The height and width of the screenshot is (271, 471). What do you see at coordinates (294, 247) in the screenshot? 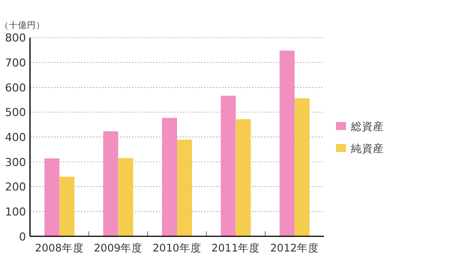
I see `x-tick-label: 2012年度` at bounding box center [294, 247].